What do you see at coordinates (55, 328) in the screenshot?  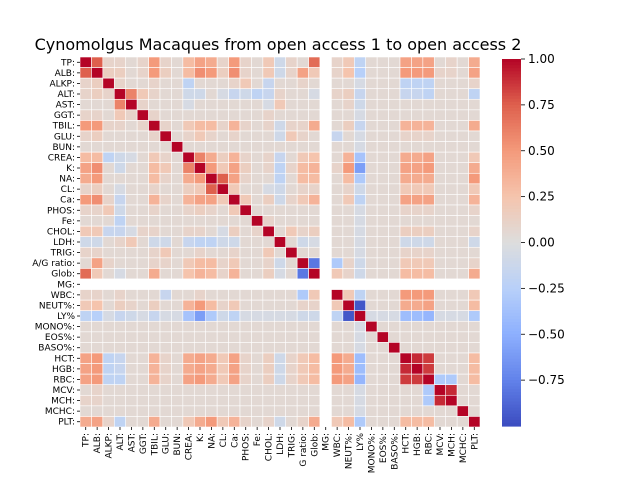 I see `row-label: MONO%:` at bounding box center [55, 328].